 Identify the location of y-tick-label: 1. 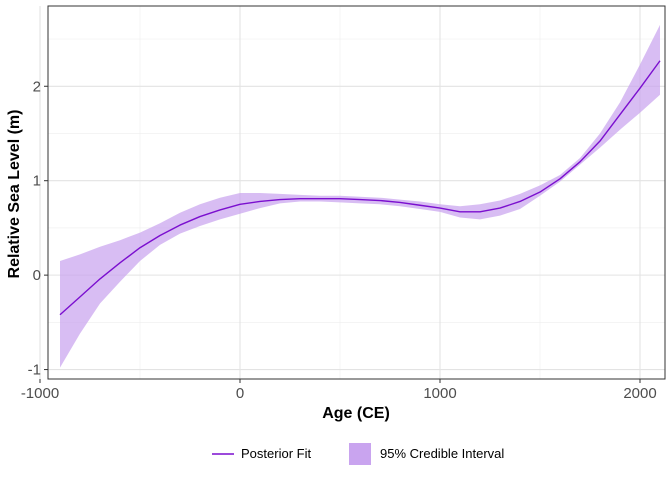
(37, 181).